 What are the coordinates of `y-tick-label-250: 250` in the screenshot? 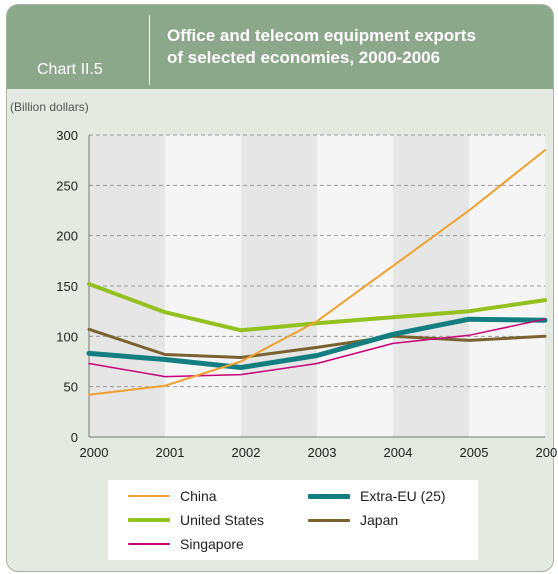 It's located at (67, 185).